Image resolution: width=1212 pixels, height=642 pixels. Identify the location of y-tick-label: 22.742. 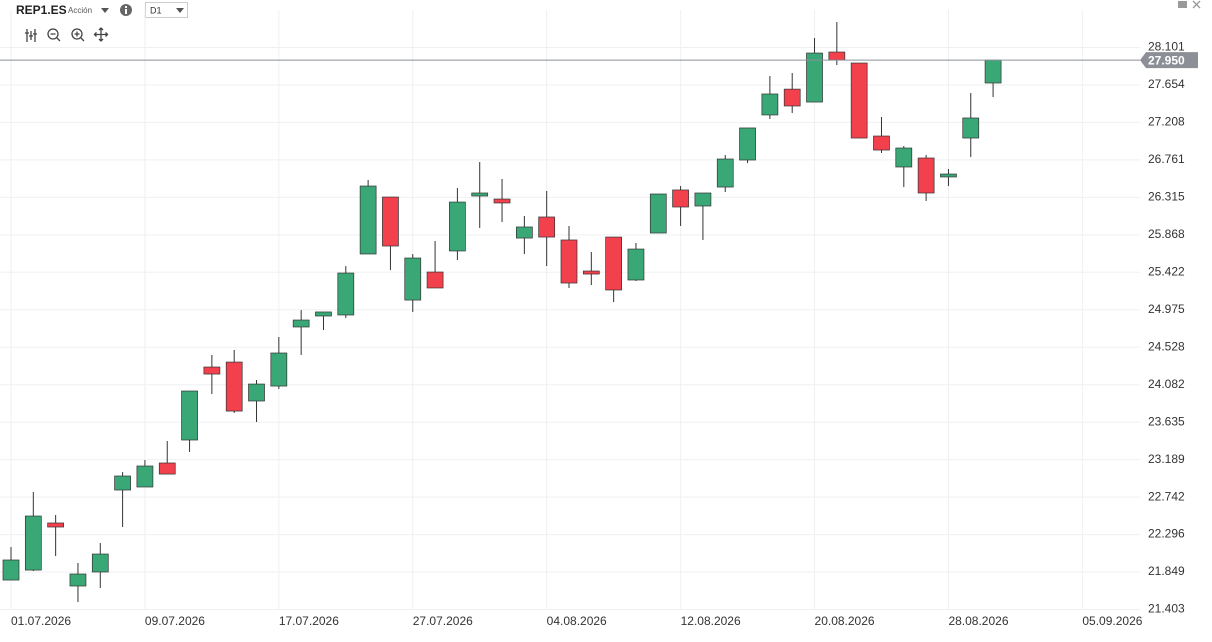
(1166, 496).